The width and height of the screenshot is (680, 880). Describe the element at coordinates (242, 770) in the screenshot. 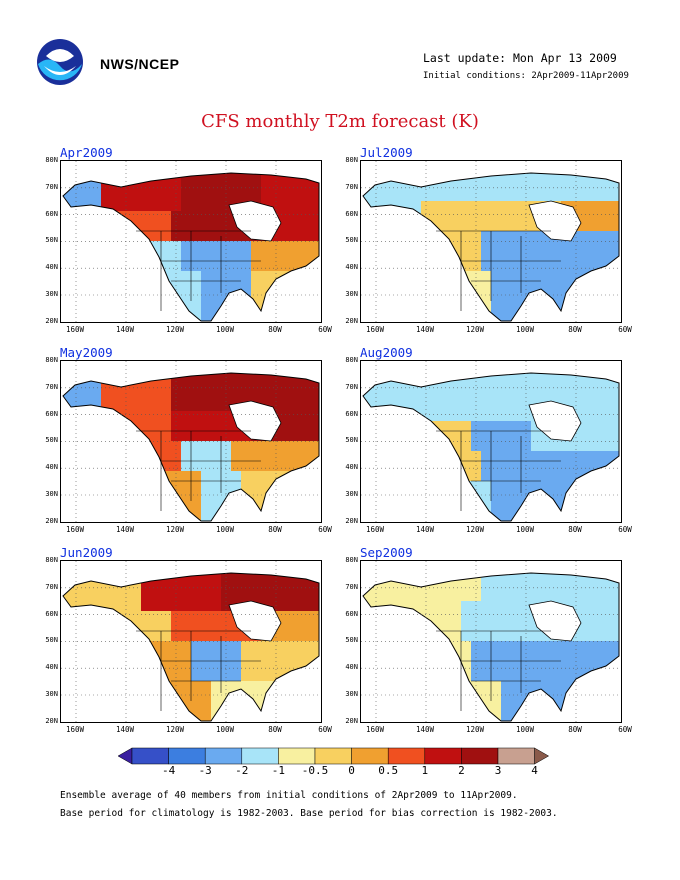

I see `colorbar-tick-label: -2` at that location.